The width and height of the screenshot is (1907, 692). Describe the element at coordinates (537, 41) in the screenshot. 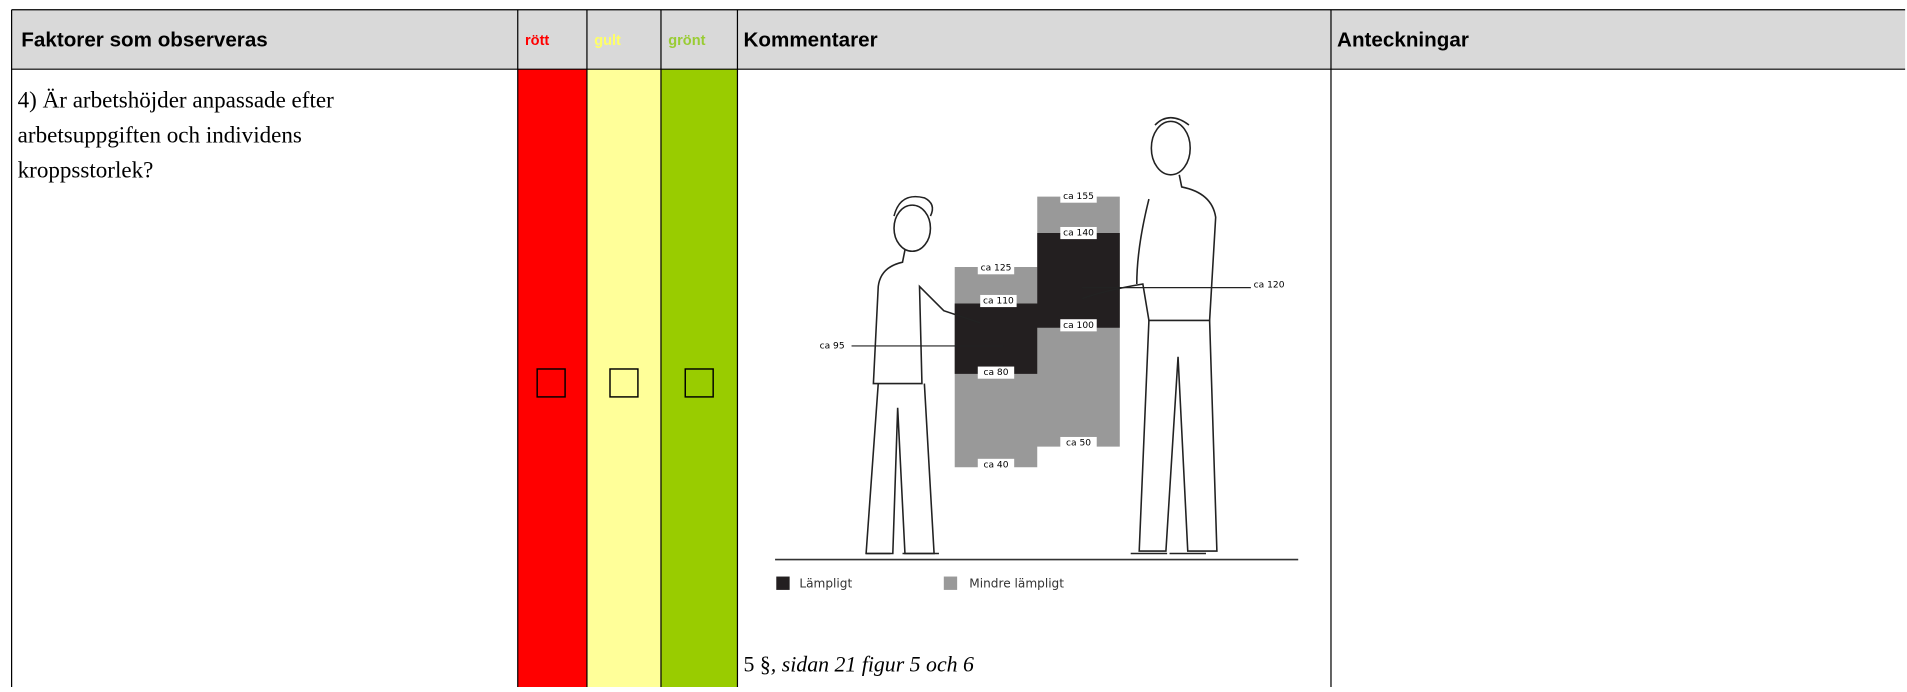

I see `header-red: rött` at that location.